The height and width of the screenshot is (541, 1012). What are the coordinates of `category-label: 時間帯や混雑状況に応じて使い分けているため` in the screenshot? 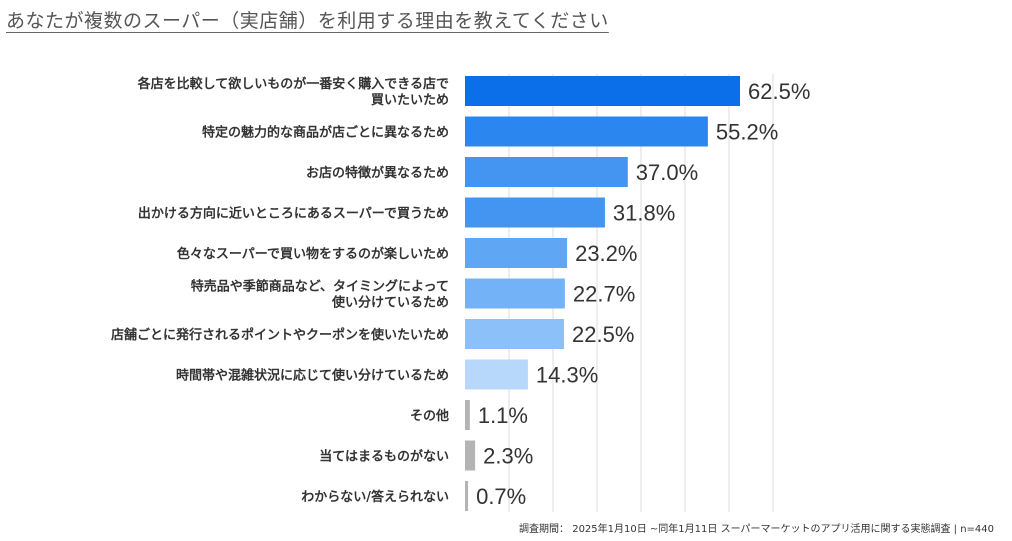 It's located at (312, 376).